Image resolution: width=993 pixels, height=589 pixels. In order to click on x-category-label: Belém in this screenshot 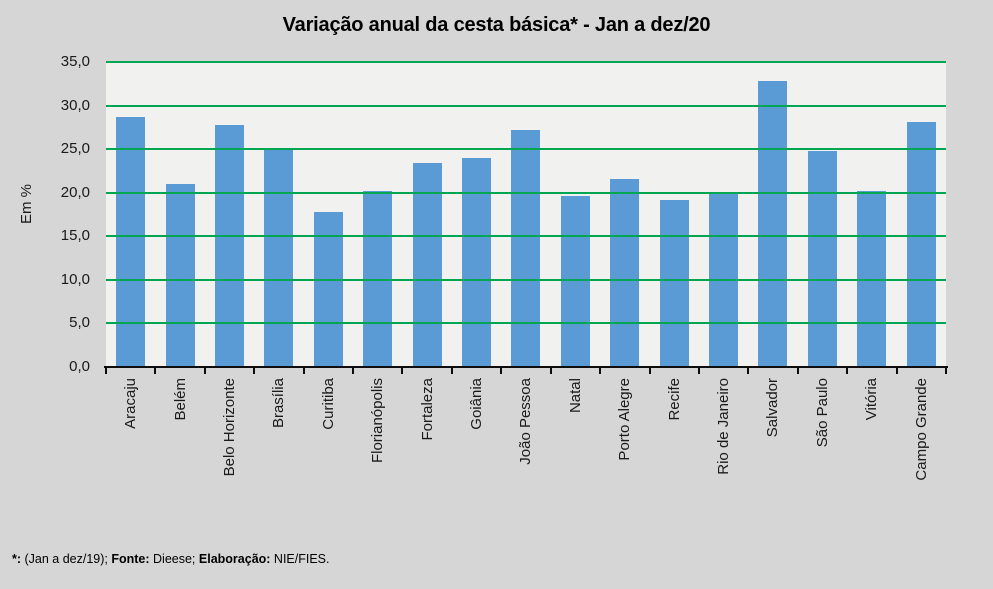, I will do `click(180, 399)`.